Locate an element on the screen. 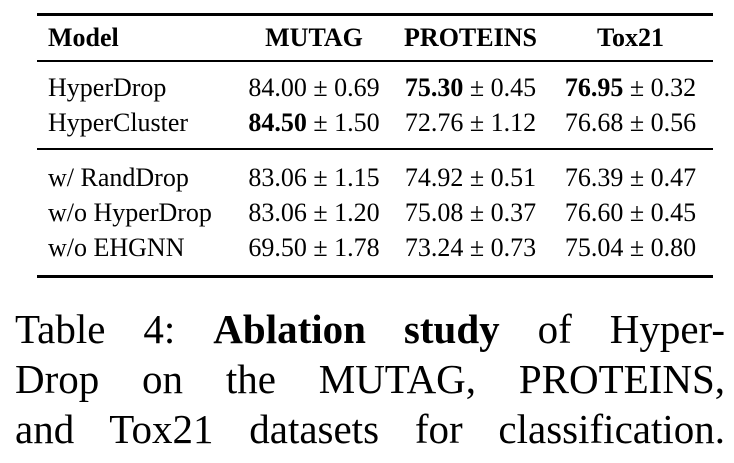 The image size is (734, 463). result-cell: 84.50 ± 1.50 is located at coordinates (314, 123).